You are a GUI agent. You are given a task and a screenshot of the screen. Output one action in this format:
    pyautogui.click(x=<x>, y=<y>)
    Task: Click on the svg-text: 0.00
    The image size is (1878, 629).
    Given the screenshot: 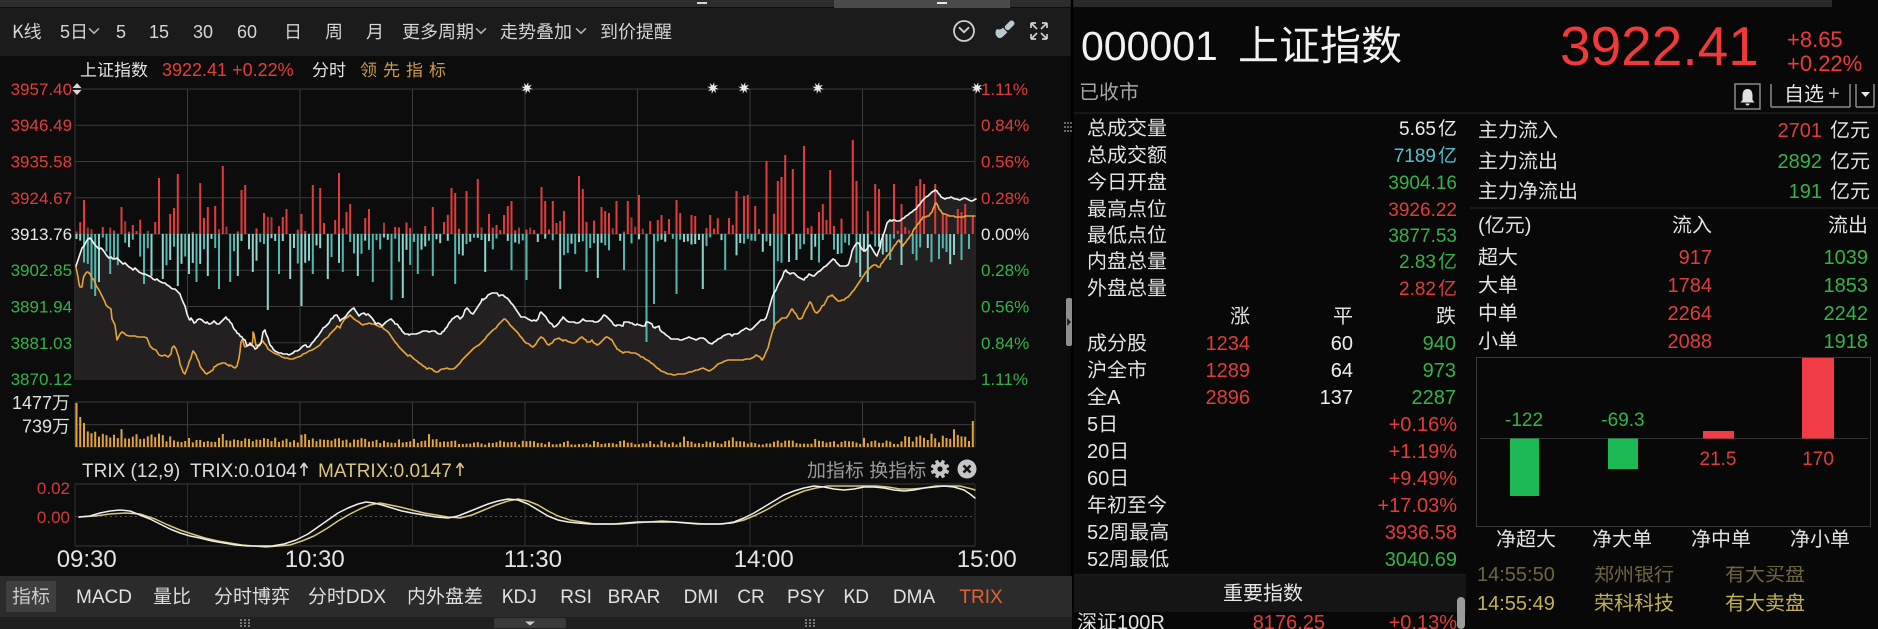 What is the action you would take?
    pyautogui.click(x=53, y=517)
    